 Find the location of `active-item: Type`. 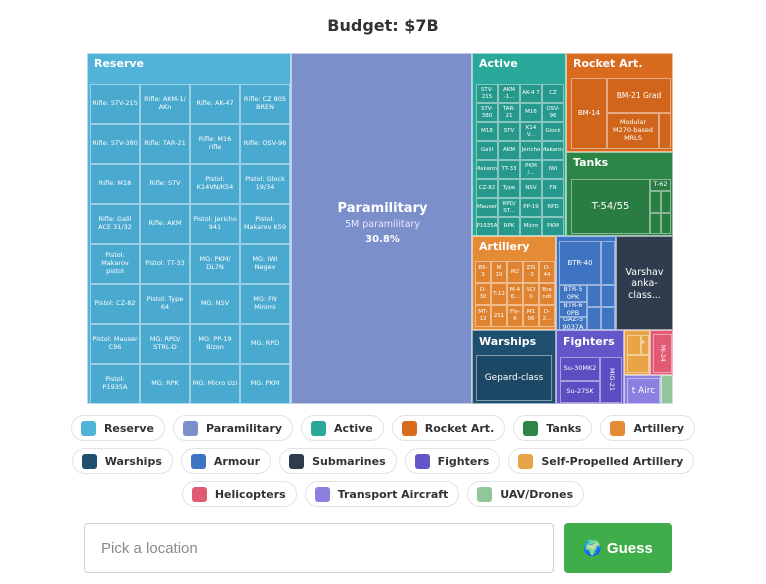

active-item: Type is located at coordinates (509, 188).